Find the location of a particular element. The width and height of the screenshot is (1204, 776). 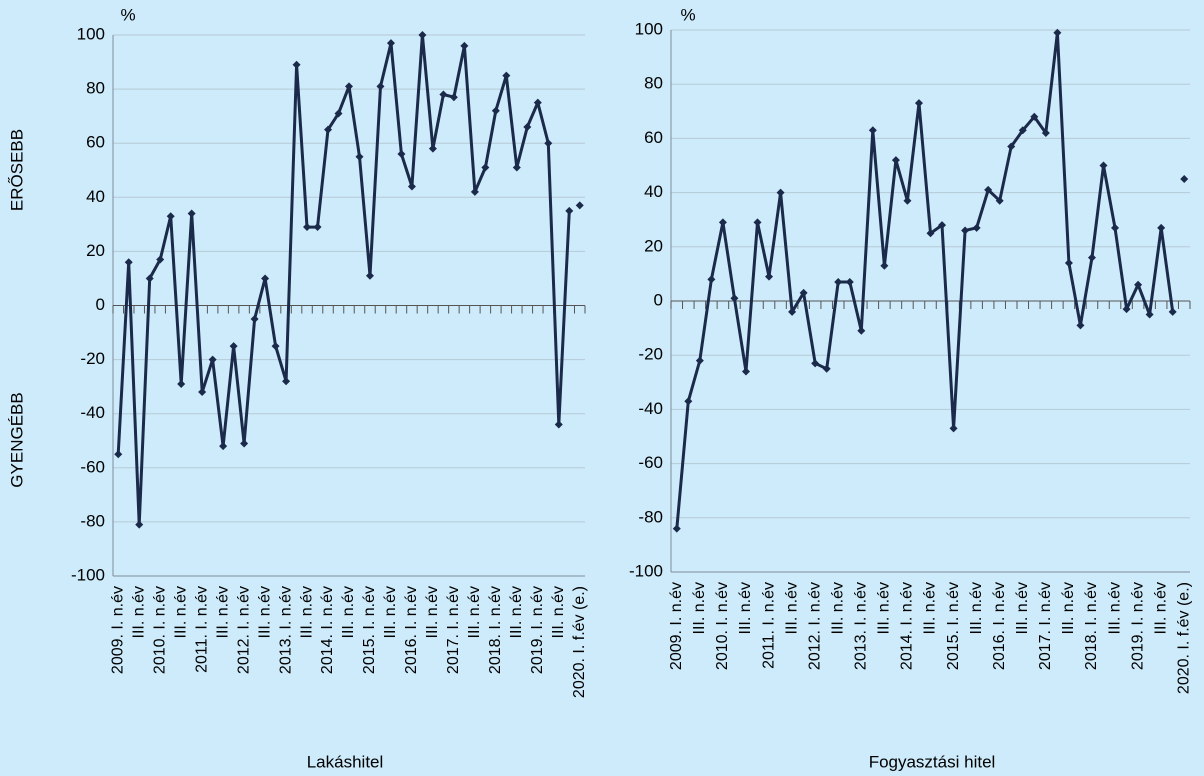

y-tick-label: 0 is located at coordinates (658, 299).